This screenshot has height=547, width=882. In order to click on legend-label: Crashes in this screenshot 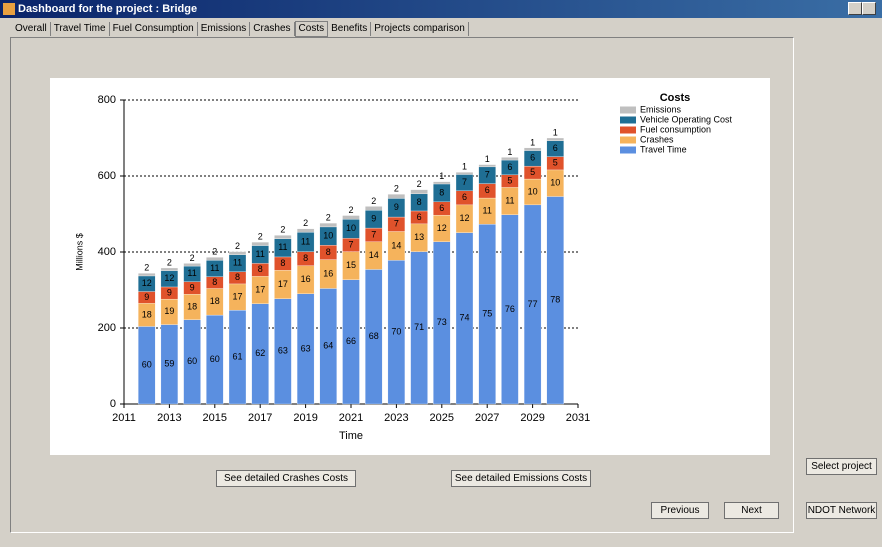, I will do `click(657, 139)`.